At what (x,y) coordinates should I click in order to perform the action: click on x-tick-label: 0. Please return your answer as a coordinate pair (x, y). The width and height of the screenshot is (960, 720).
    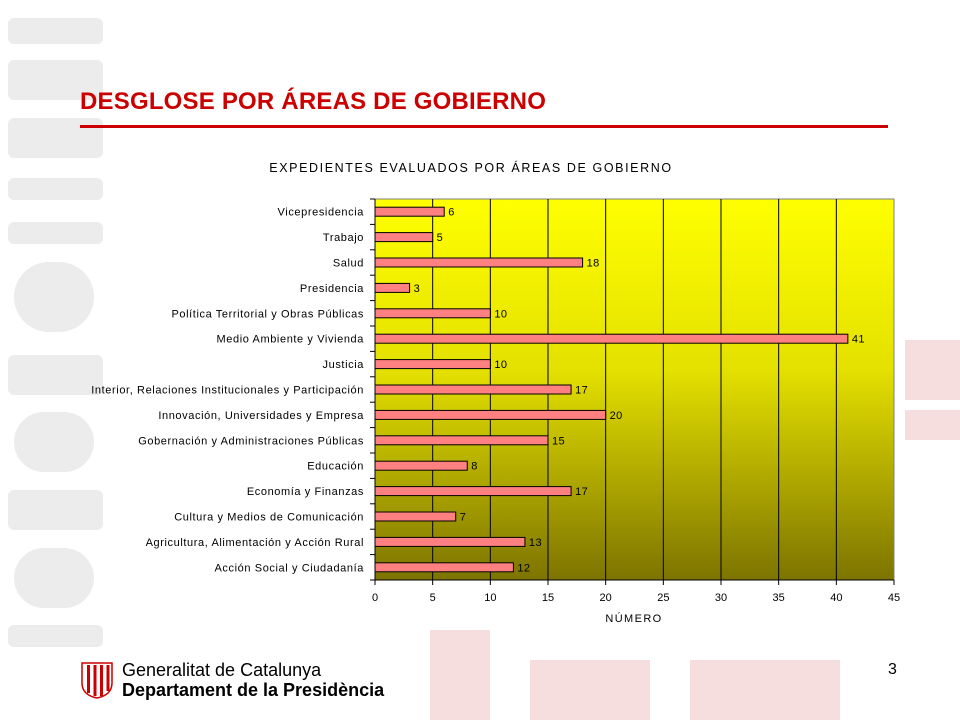
    Looking at the image, I should click on (375, 598).